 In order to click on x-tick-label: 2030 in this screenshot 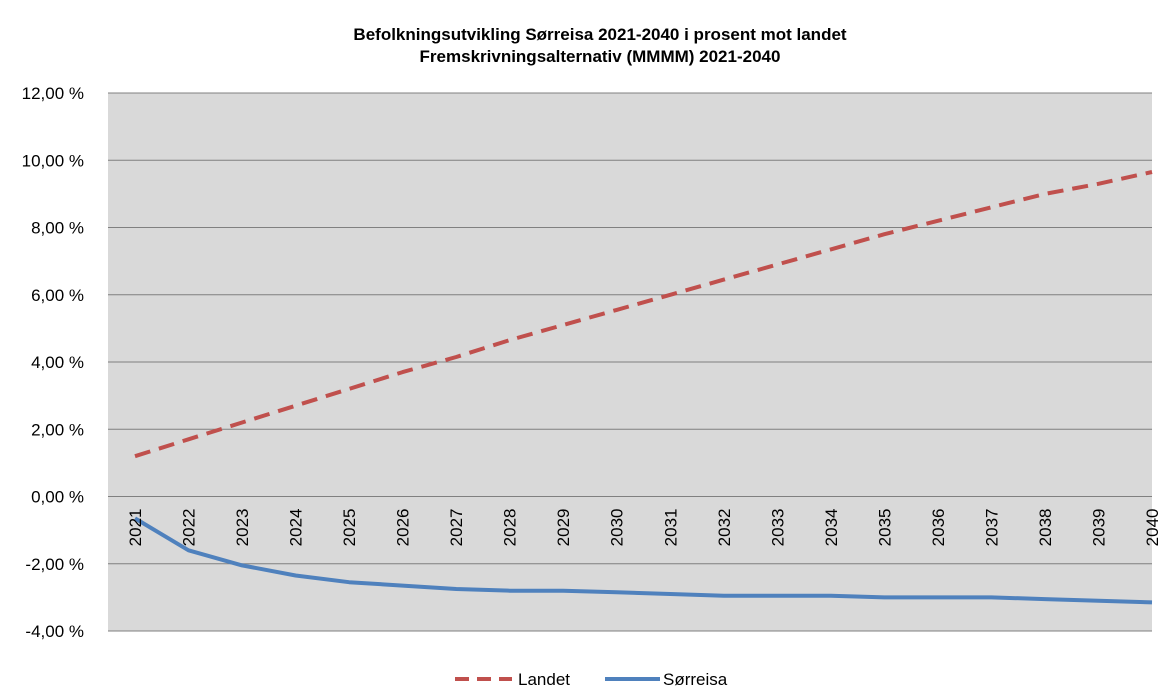, I will do `click(617, 528)`.